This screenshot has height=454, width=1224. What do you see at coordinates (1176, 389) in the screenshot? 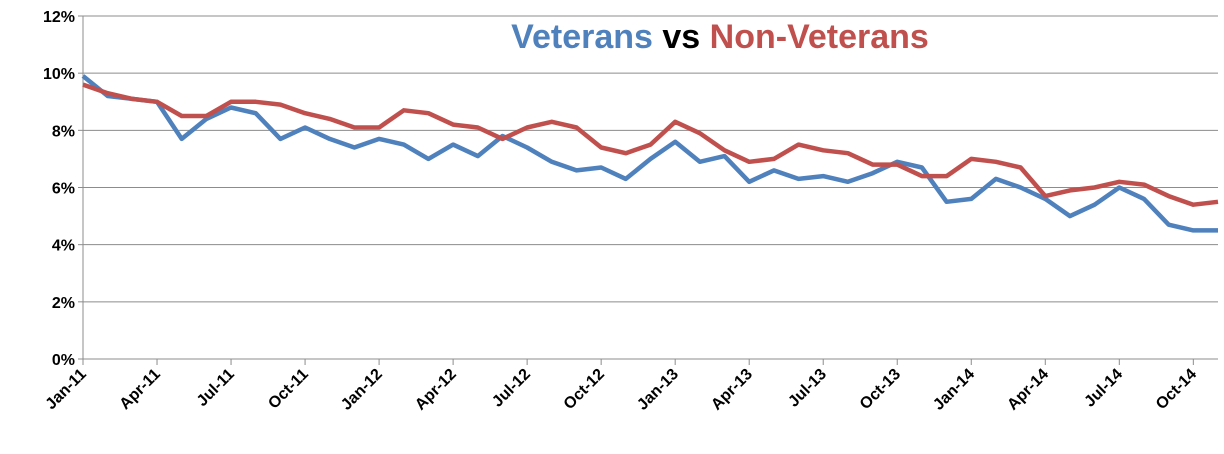
I see `x-tick-label: Oct-14` at bounding box center [1176, 389].